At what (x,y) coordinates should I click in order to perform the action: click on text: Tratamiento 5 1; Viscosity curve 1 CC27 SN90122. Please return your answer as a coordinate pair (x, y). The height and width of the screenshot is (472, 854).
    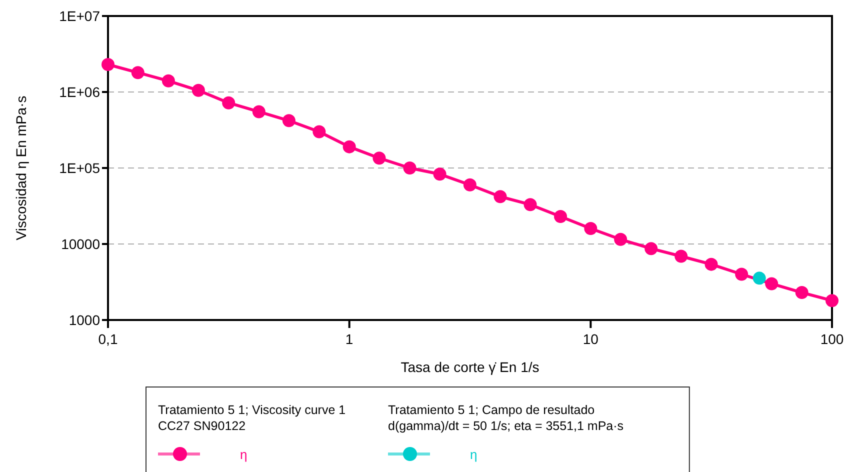
    Looking at the image, I should click on (252, 418).